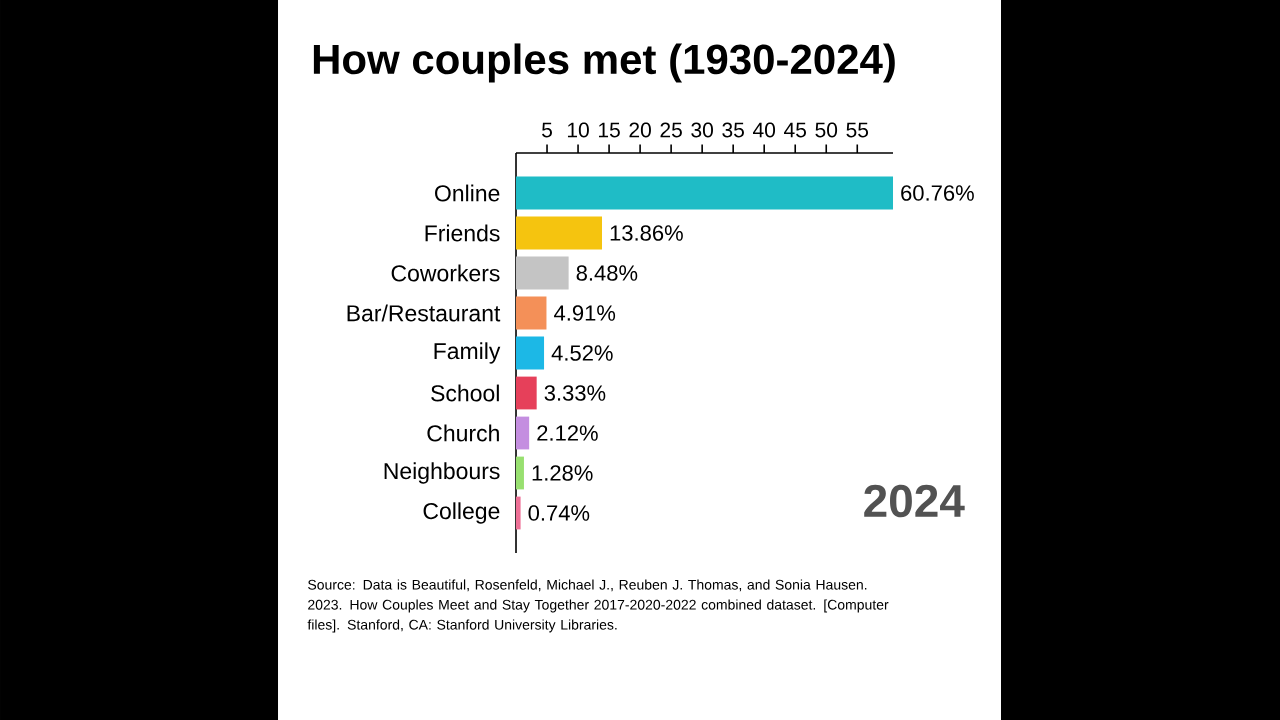 The height and width of the screenshot is (720, 1280). Describe the element at coordinates (937, 193) in the screenshot. I see `data-label: 60.76%` at that location.